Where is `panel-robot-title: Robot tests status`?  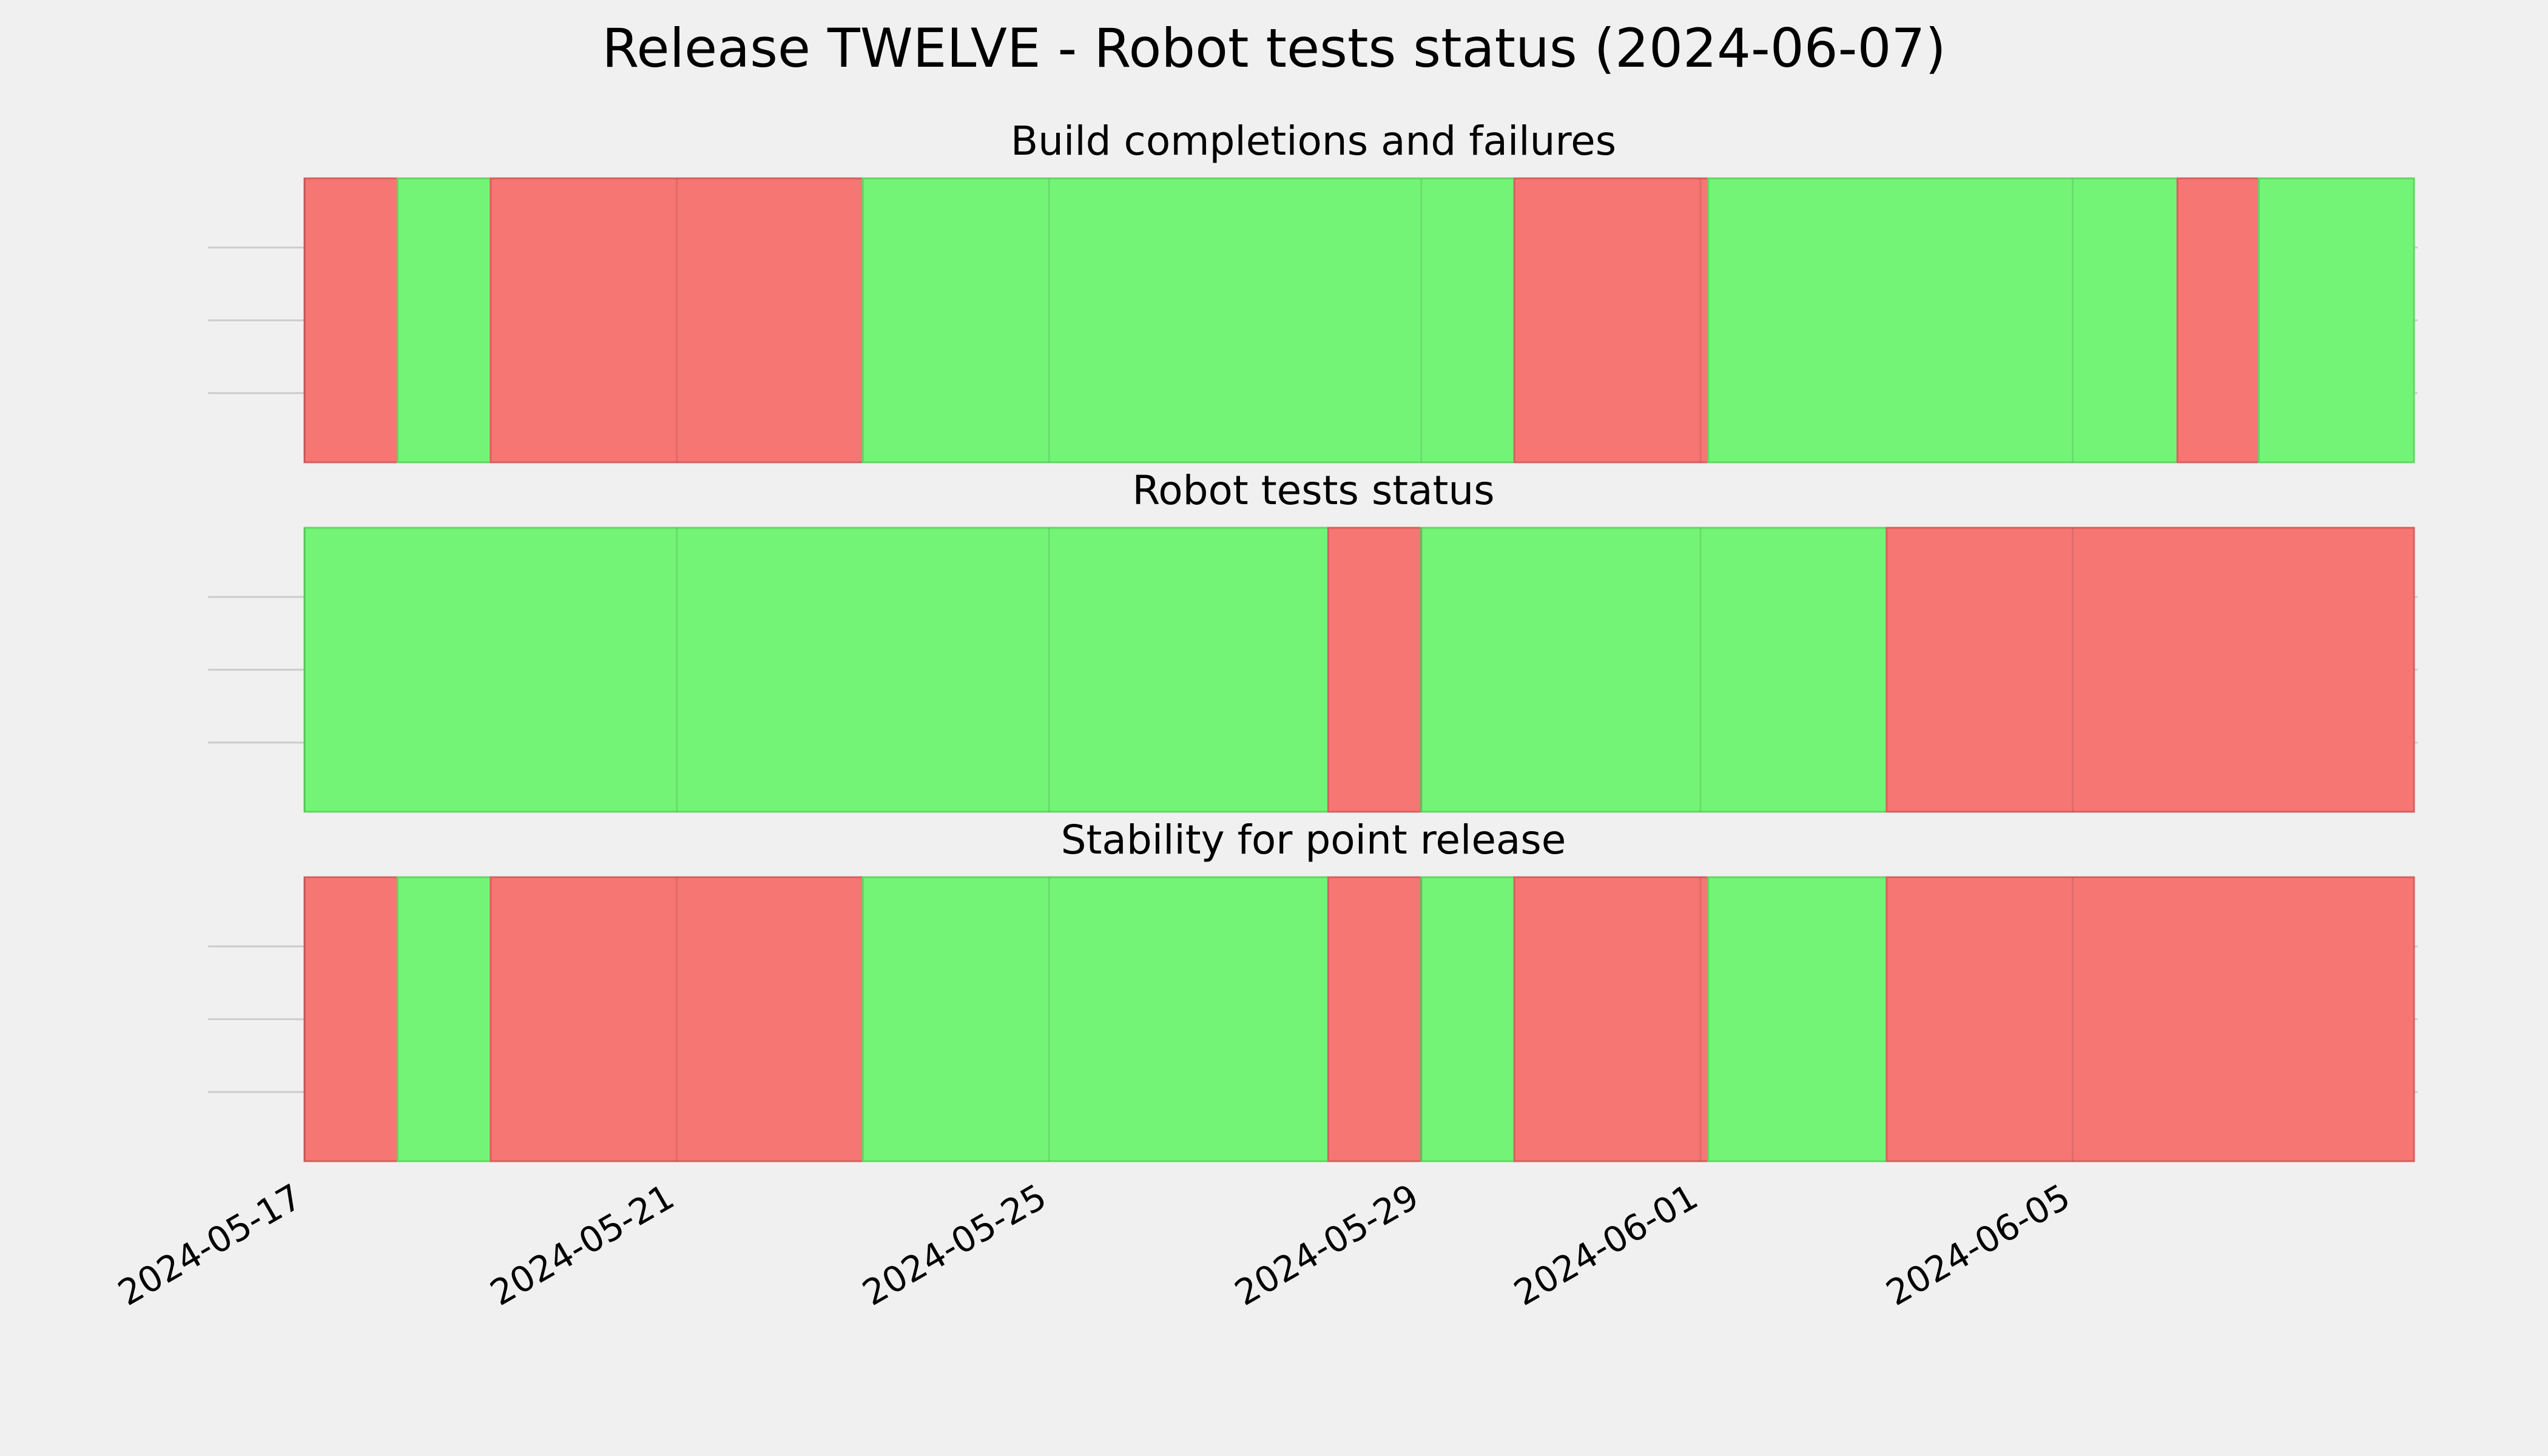
panel-robot-title: Robot tests status is located at coordinates (1313, 490).